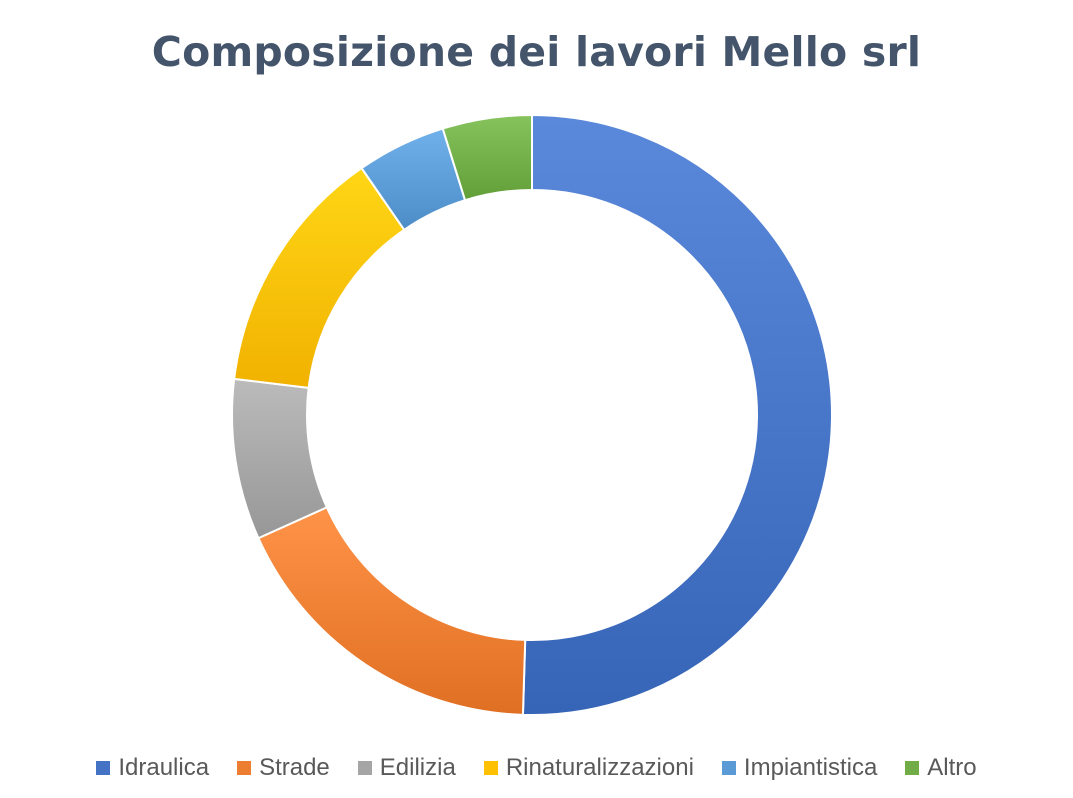  I want to click on legend-label: Edilizia, so click(417, 767).